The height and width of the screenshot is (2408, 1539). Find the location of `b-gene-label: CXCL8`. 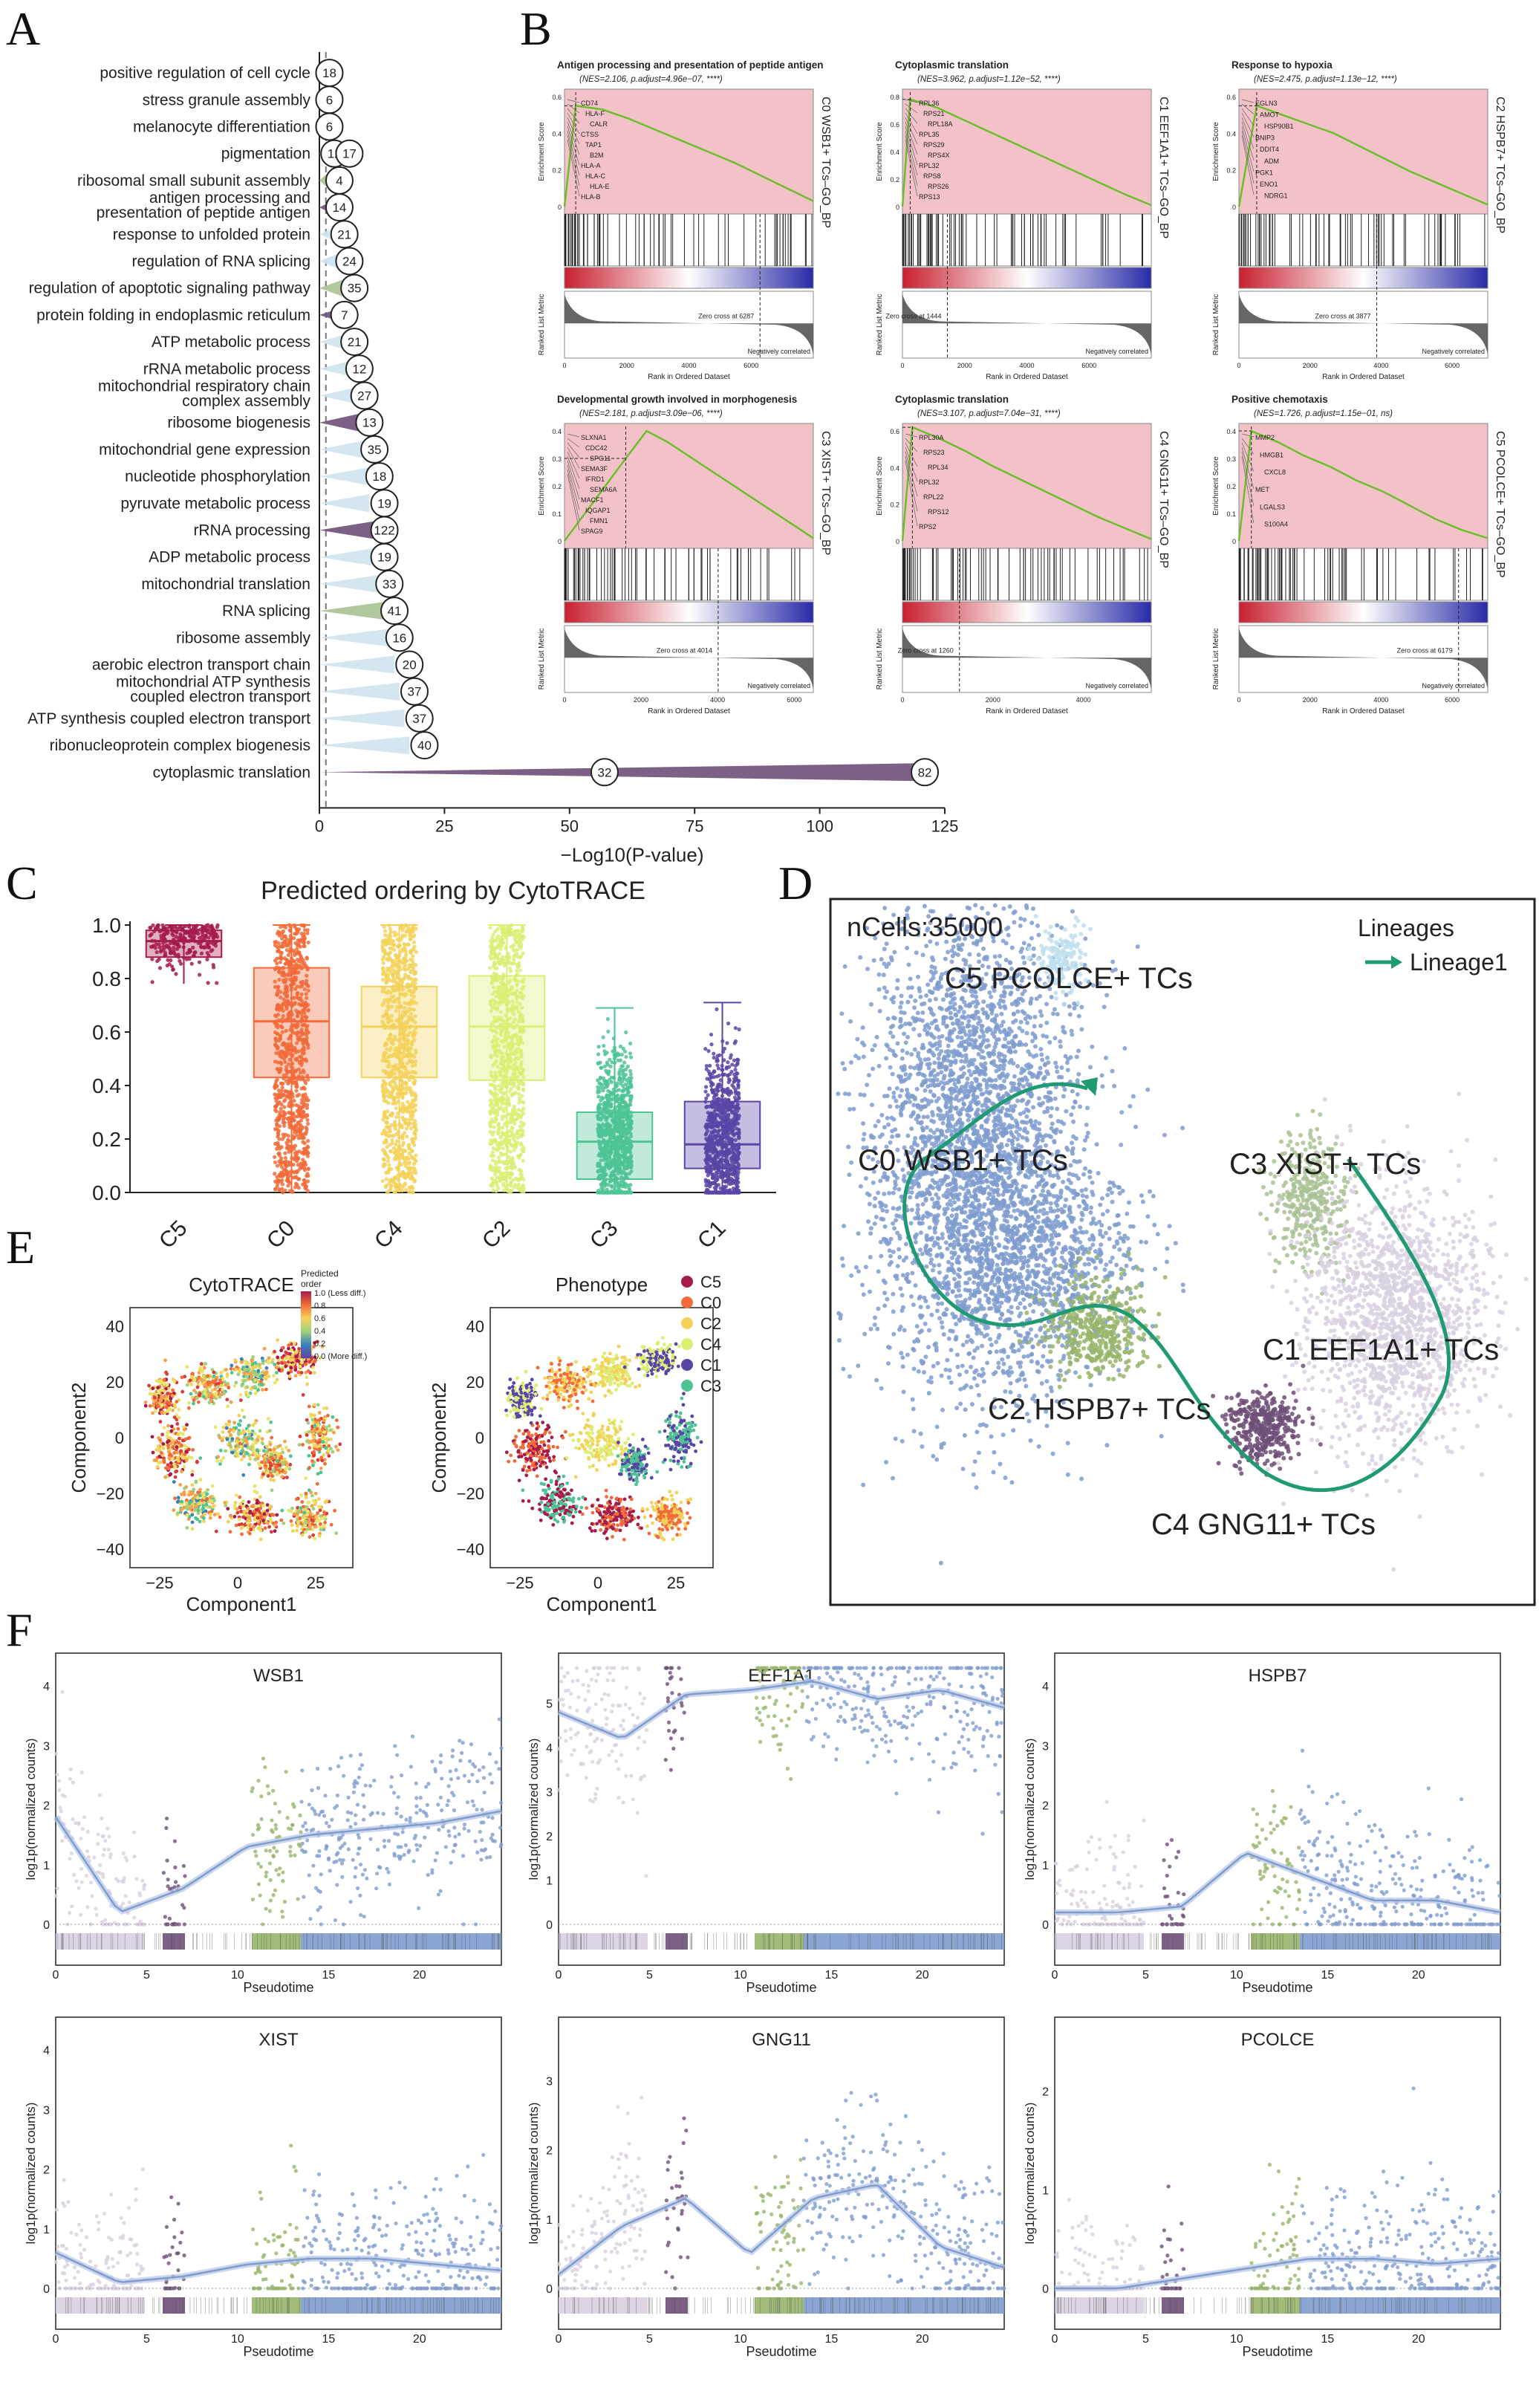

b-gene-label: CXCL8 is located at coordinates (1275, 472).